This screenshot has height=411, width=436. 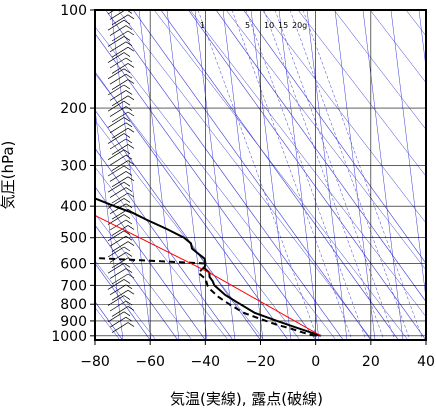 What do you see at coordinates (69, 337) in the screenshot?
I see `y-tick-label: 1000` at bounding box center [69, 337].